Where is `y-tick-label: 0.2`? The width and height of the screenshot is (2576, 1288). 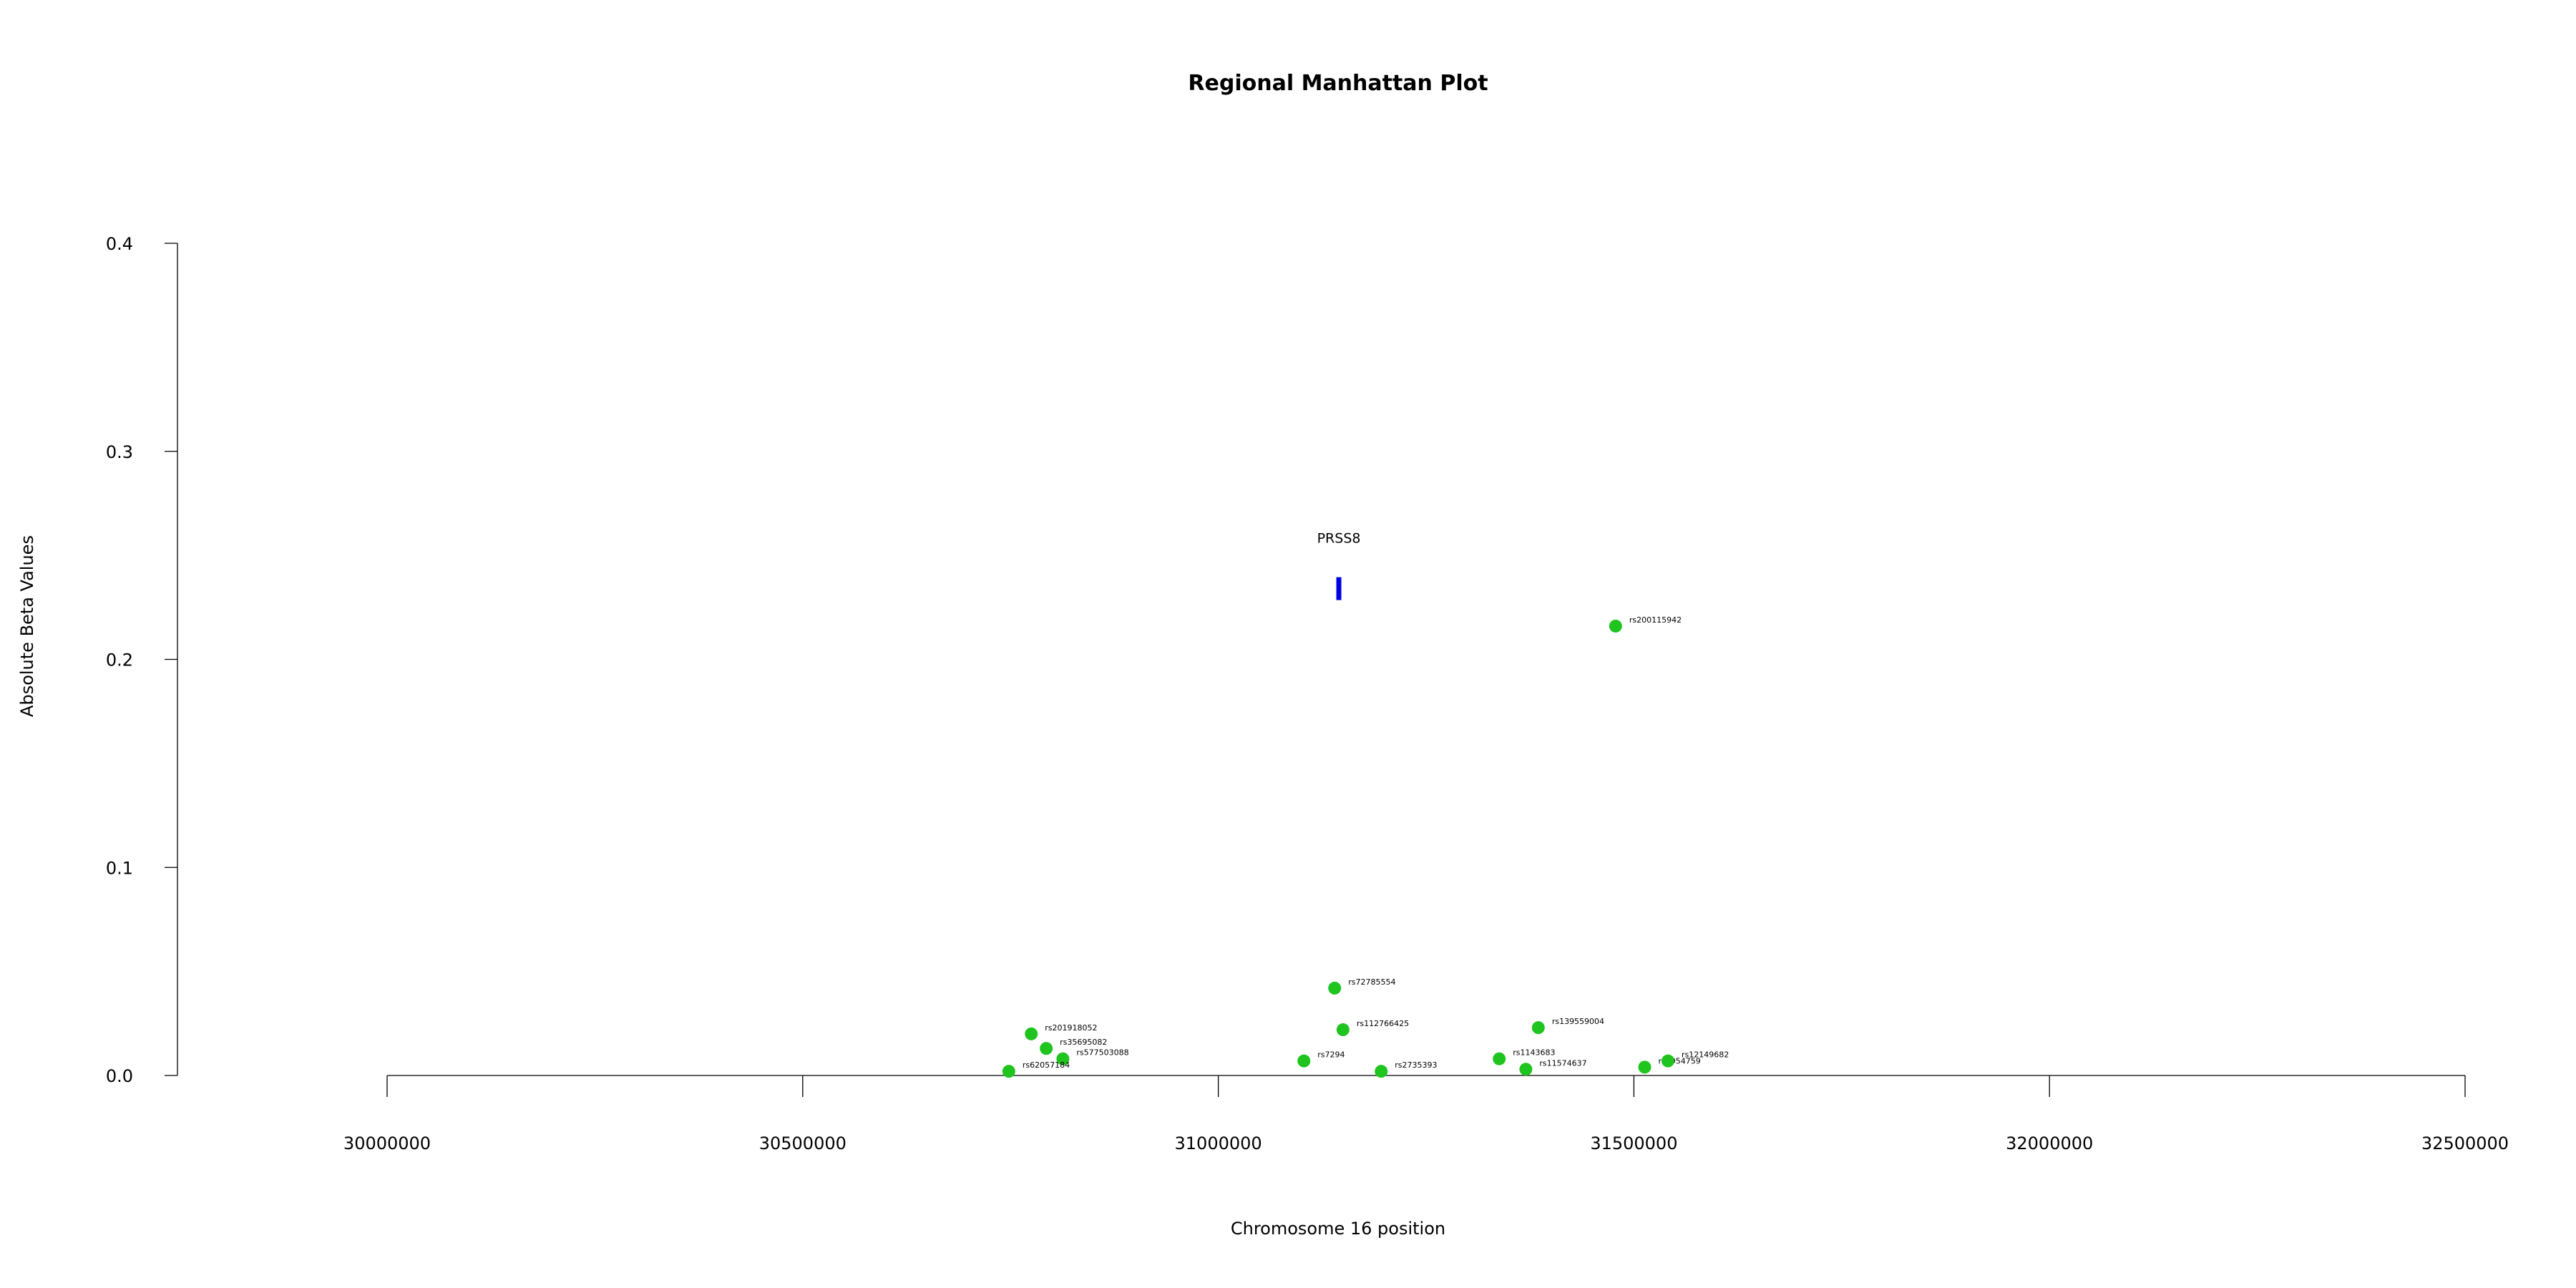
y-tick-label: 0.2 is located at coordinates (119, 660).